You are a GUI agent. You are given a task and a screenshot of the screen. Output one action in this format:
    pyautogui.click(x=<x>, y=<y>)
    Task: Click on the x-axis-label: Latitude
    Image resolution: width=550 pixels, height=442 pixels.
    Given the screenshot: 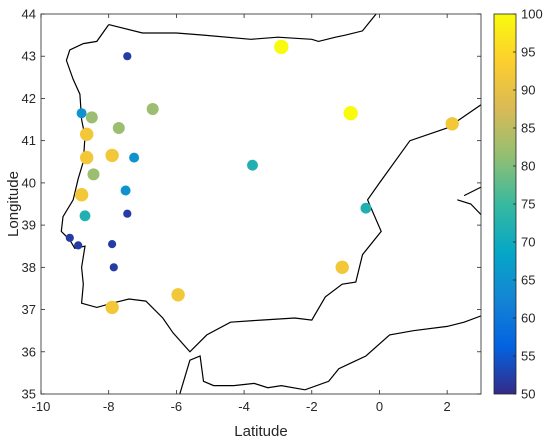 What is the action you would take?
    pyautogui.click(x=260, y=431)
    